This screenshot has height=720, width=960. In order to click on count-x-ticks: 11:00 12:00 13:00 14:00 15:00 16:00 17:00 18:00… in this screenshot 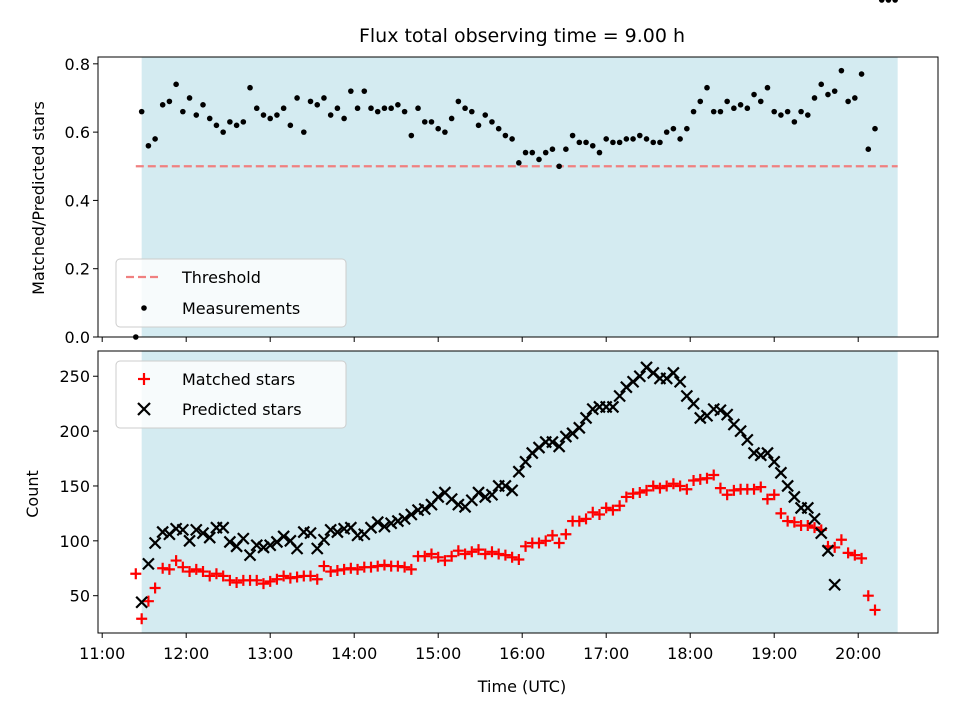, I will do `click(480, 648)`.